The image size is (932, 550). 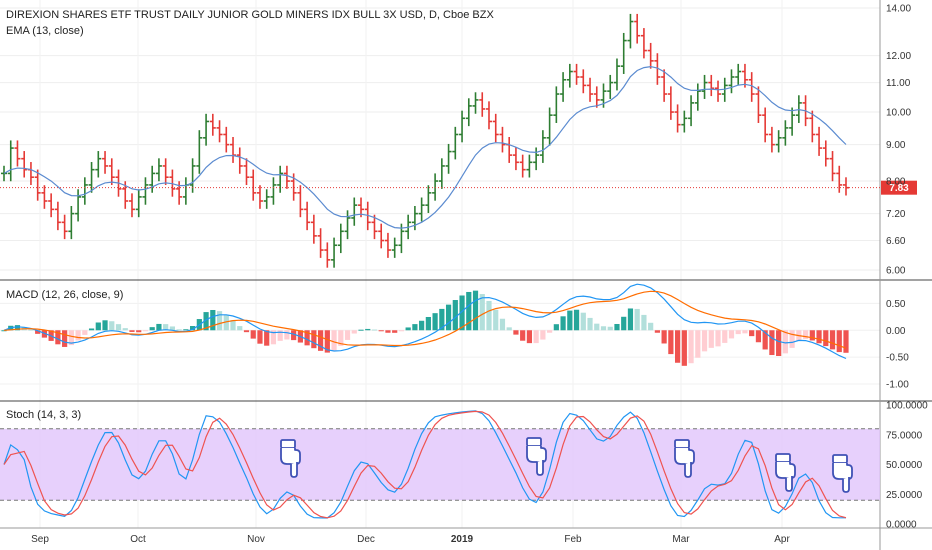 I want to click on time-tick-label: Nov, so click(x=256, y=539).